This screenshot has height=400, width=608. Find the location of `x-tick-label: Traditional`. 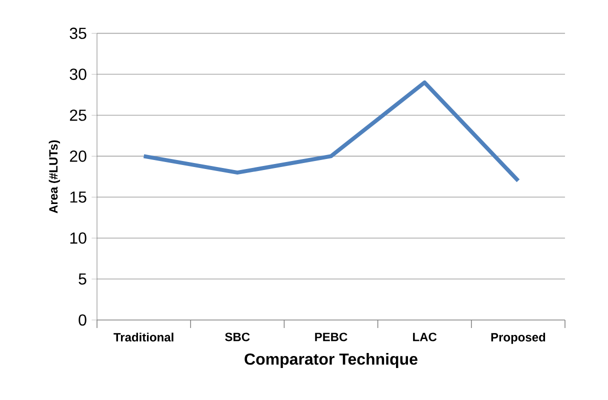

x-tick-label: Traditional is located at coordinates (144, 337).